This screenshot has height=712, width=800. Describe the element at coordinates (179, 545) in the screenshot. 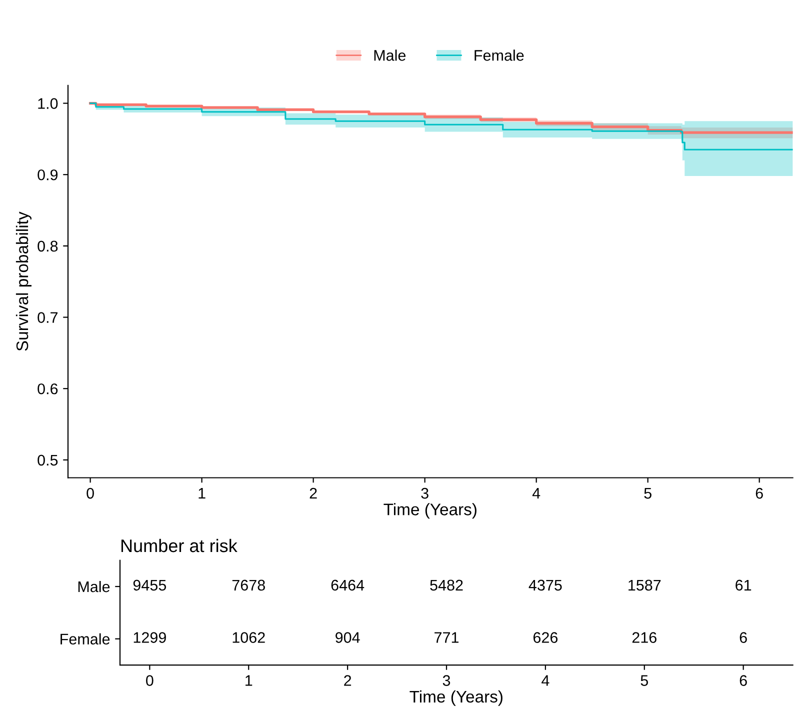

I see `chart-title: Number at risk` at that location.